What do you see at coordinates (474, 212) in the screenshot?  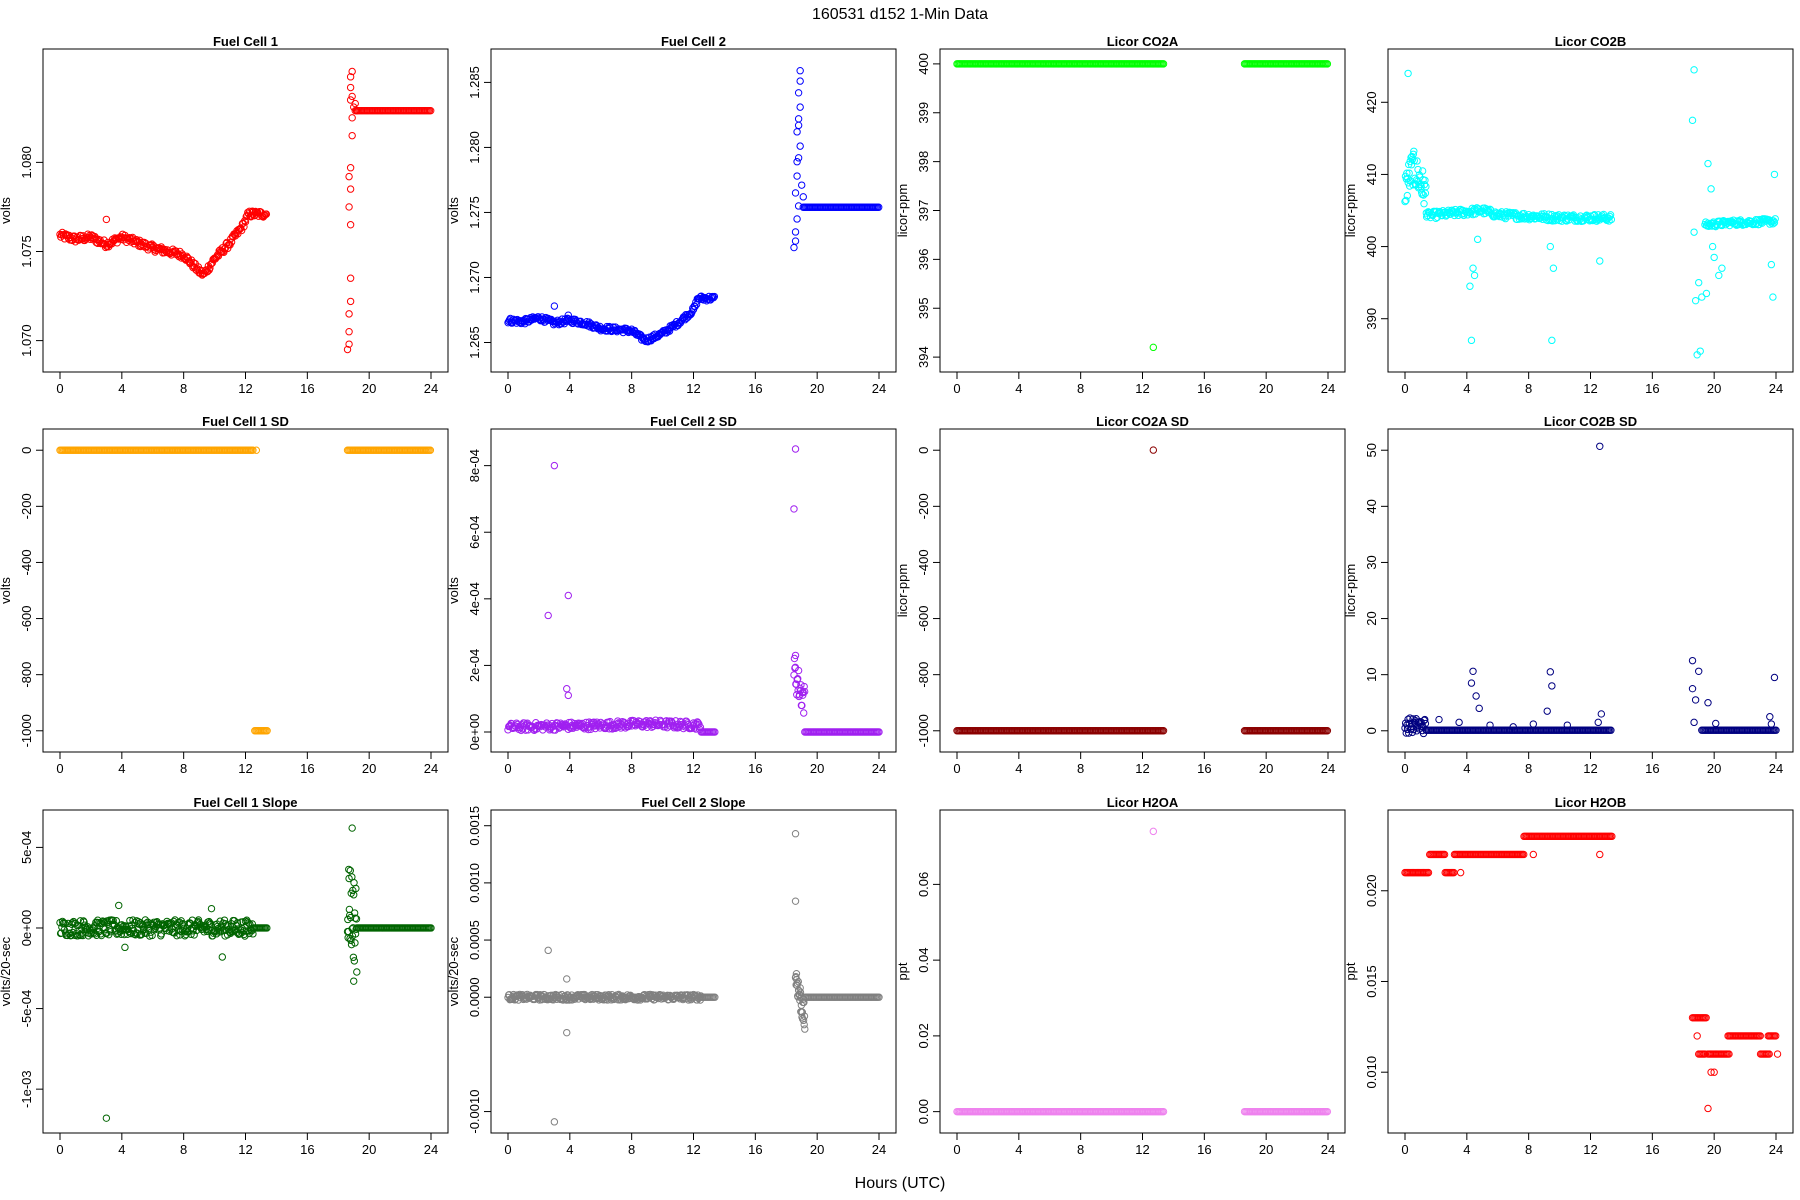 I see `y-tick-label: 1.275` at bounding box center [474, 212].